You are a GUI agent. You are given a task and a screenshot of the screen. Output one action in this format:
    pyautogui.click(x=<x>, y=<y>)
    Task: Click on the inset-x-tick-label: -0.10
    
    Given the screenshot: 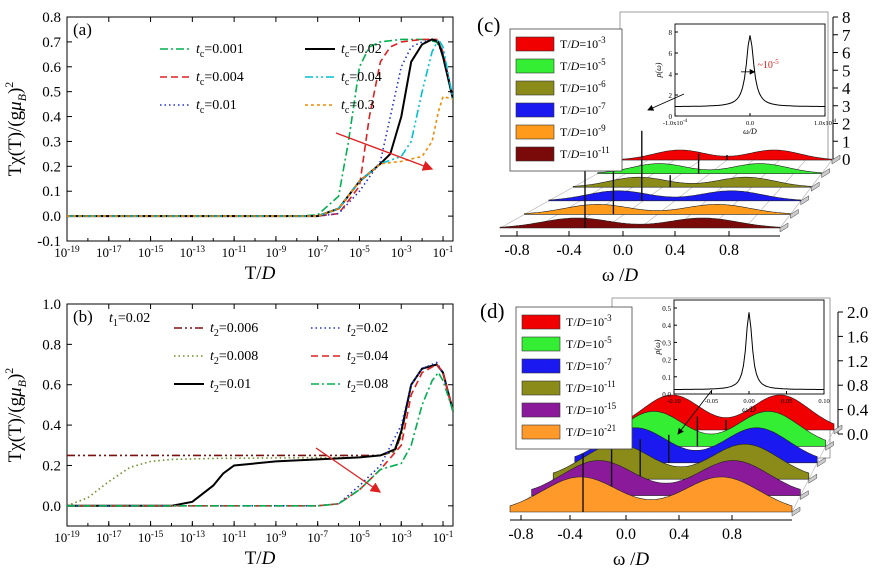 What is the action you would take?
    pyautogui.click(x=674, y=401)
    